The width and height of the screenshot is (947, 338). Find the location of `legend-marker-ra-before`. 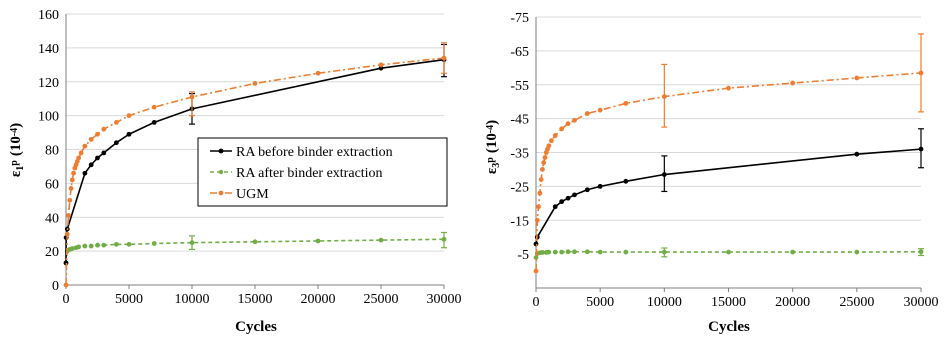

legend-marker-ra-before is located at coordinates (221, 151).